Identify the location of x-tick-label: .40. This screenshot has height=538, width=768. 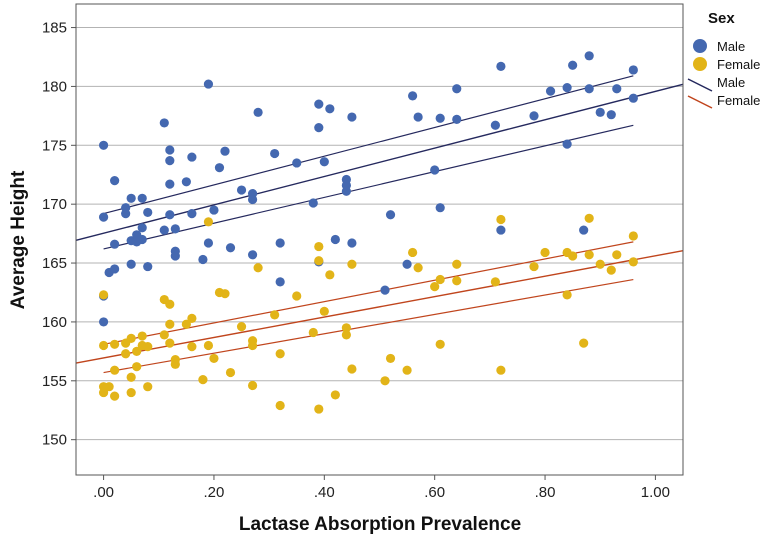
(324, 492).